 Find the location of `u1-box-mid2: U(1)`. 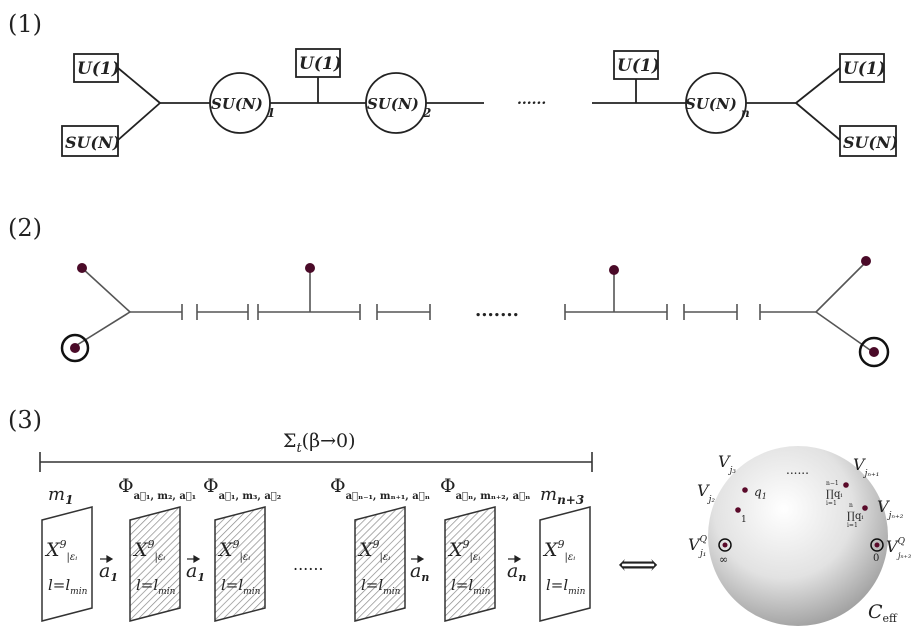

u1-box-mid2: U(1) is located at coordinates (638, 66).